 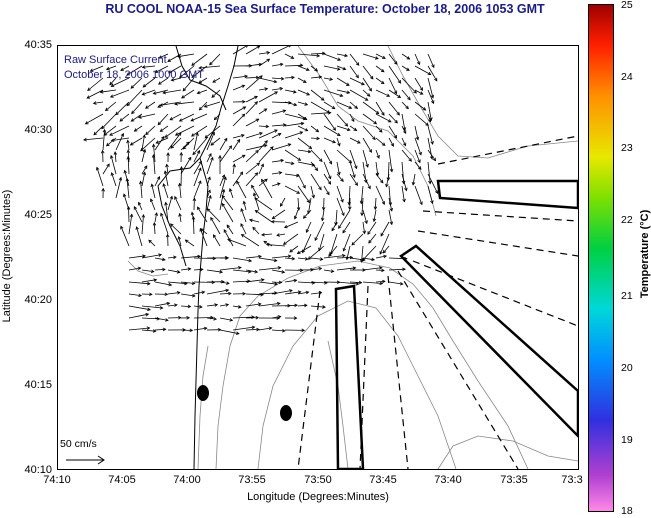 I want to click on x-tick-label: 74:10, so click(x=57, y=480).